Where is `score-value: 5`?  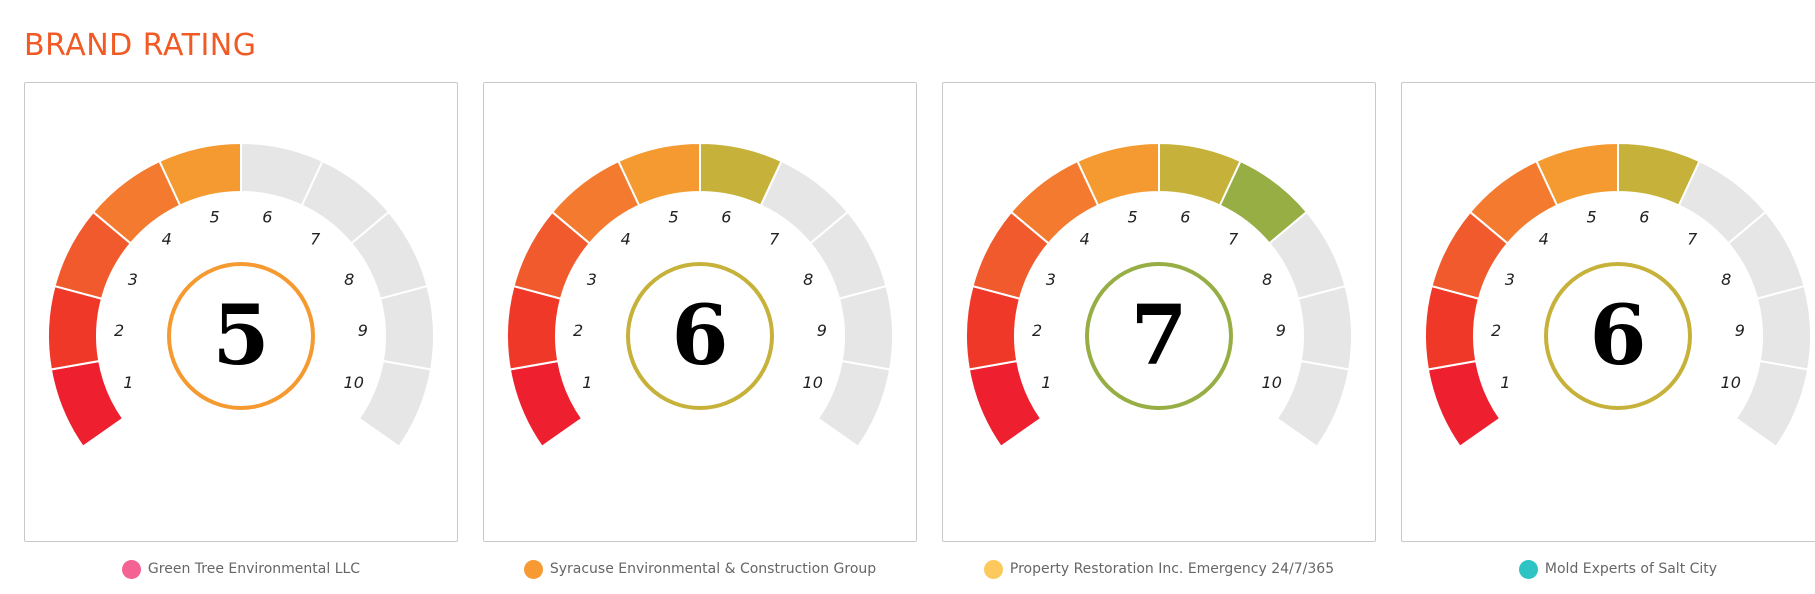 score-value: 5 is located at coordinates (240, 336).